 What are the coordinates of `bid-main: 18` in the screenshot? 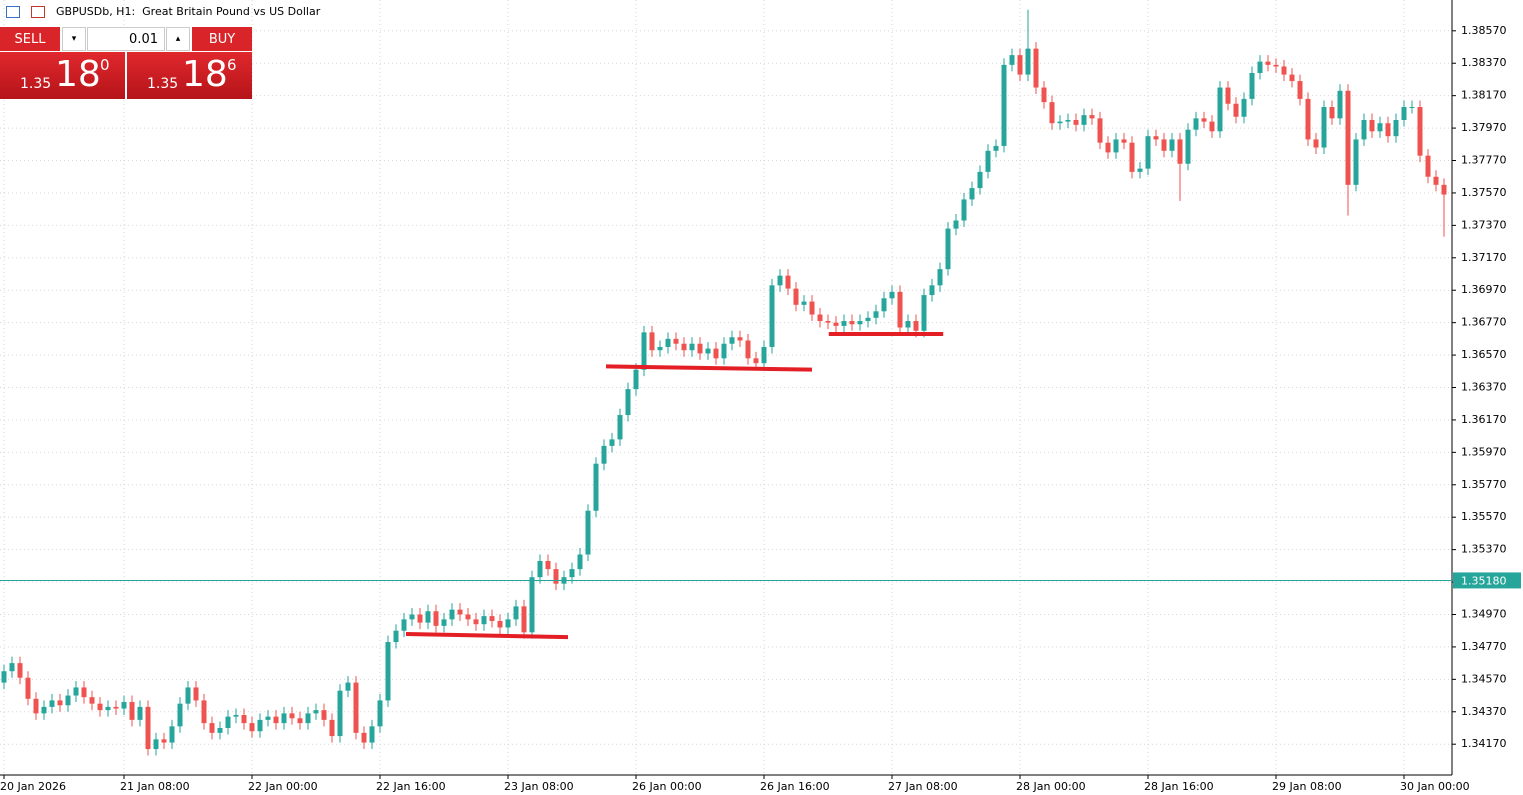 It's located at (78, 74).